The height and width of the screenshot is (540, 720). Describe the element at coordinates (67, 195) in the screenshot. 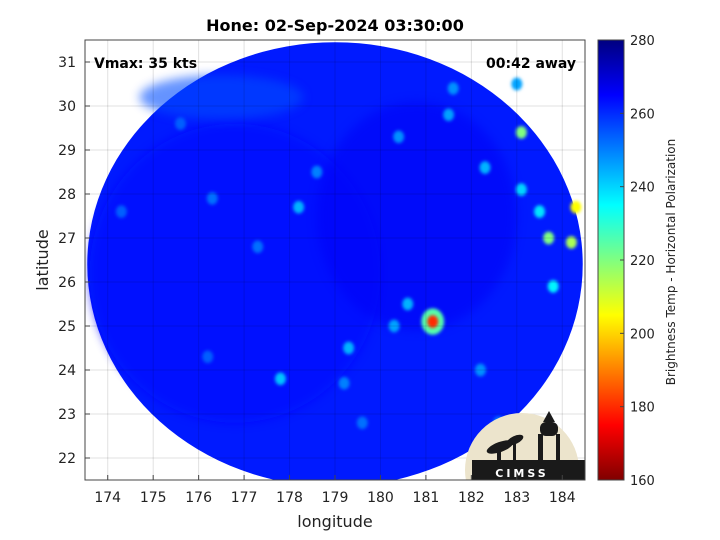

I see `y-tick-label: 28` at that location.